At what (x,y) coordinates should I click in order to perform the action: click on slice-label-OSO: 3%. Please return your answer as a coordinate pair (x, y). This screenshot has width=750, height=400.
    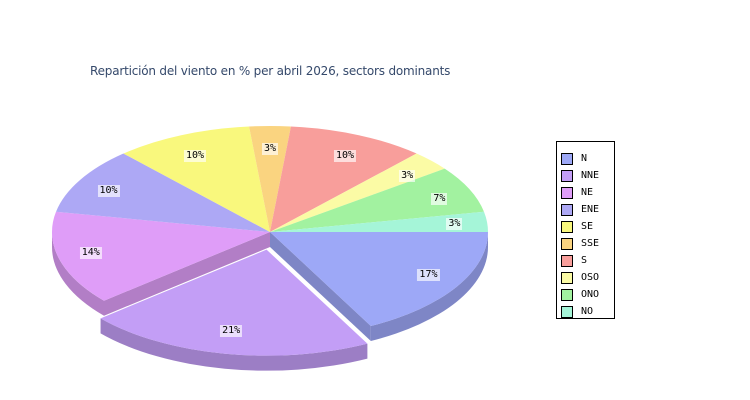
    Looking at the image, I should click on (407, 176).